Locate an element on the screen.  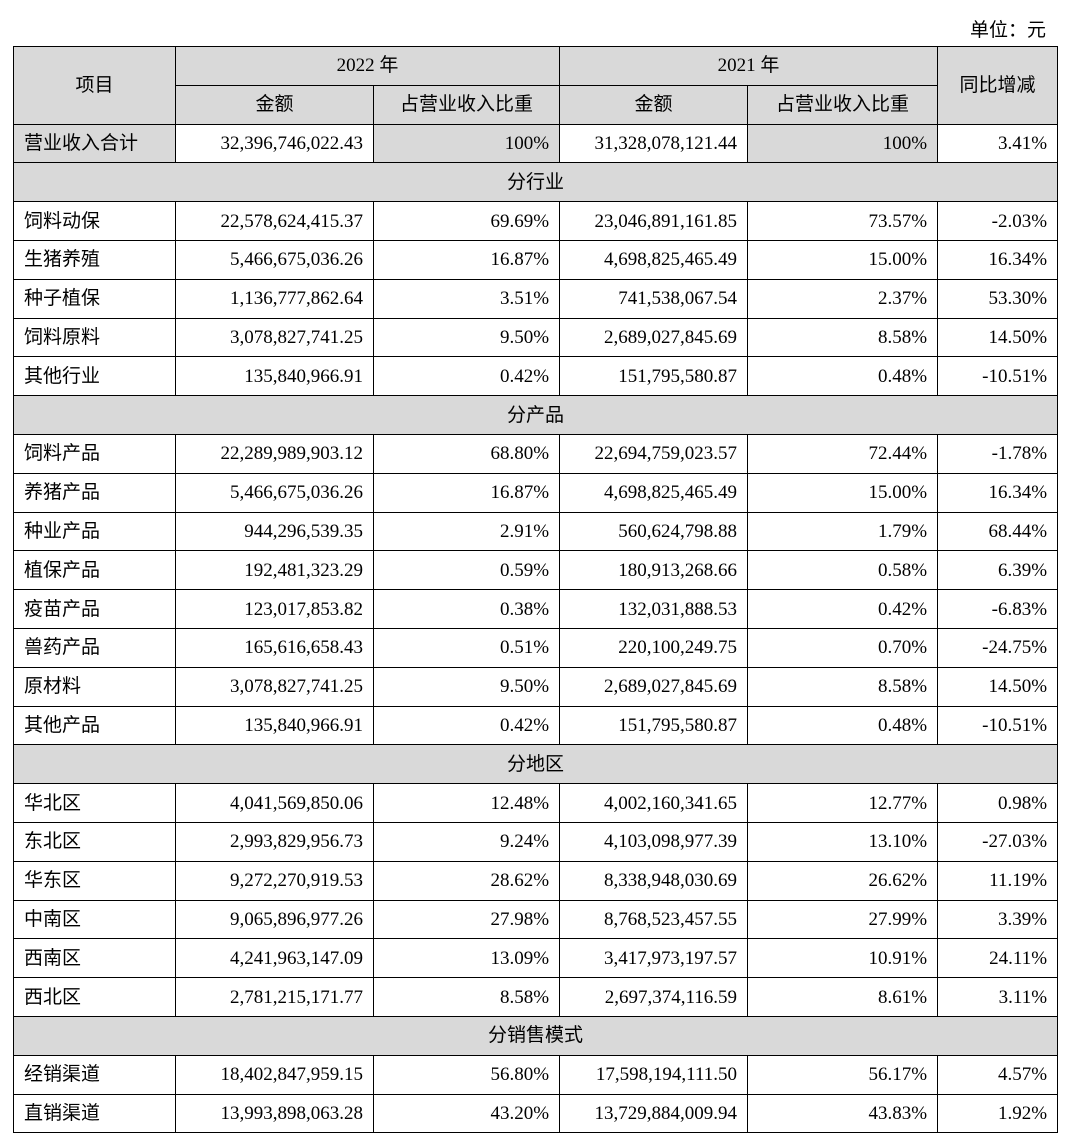
row-label: 饲料原料 is located at coordinates (94, 337).